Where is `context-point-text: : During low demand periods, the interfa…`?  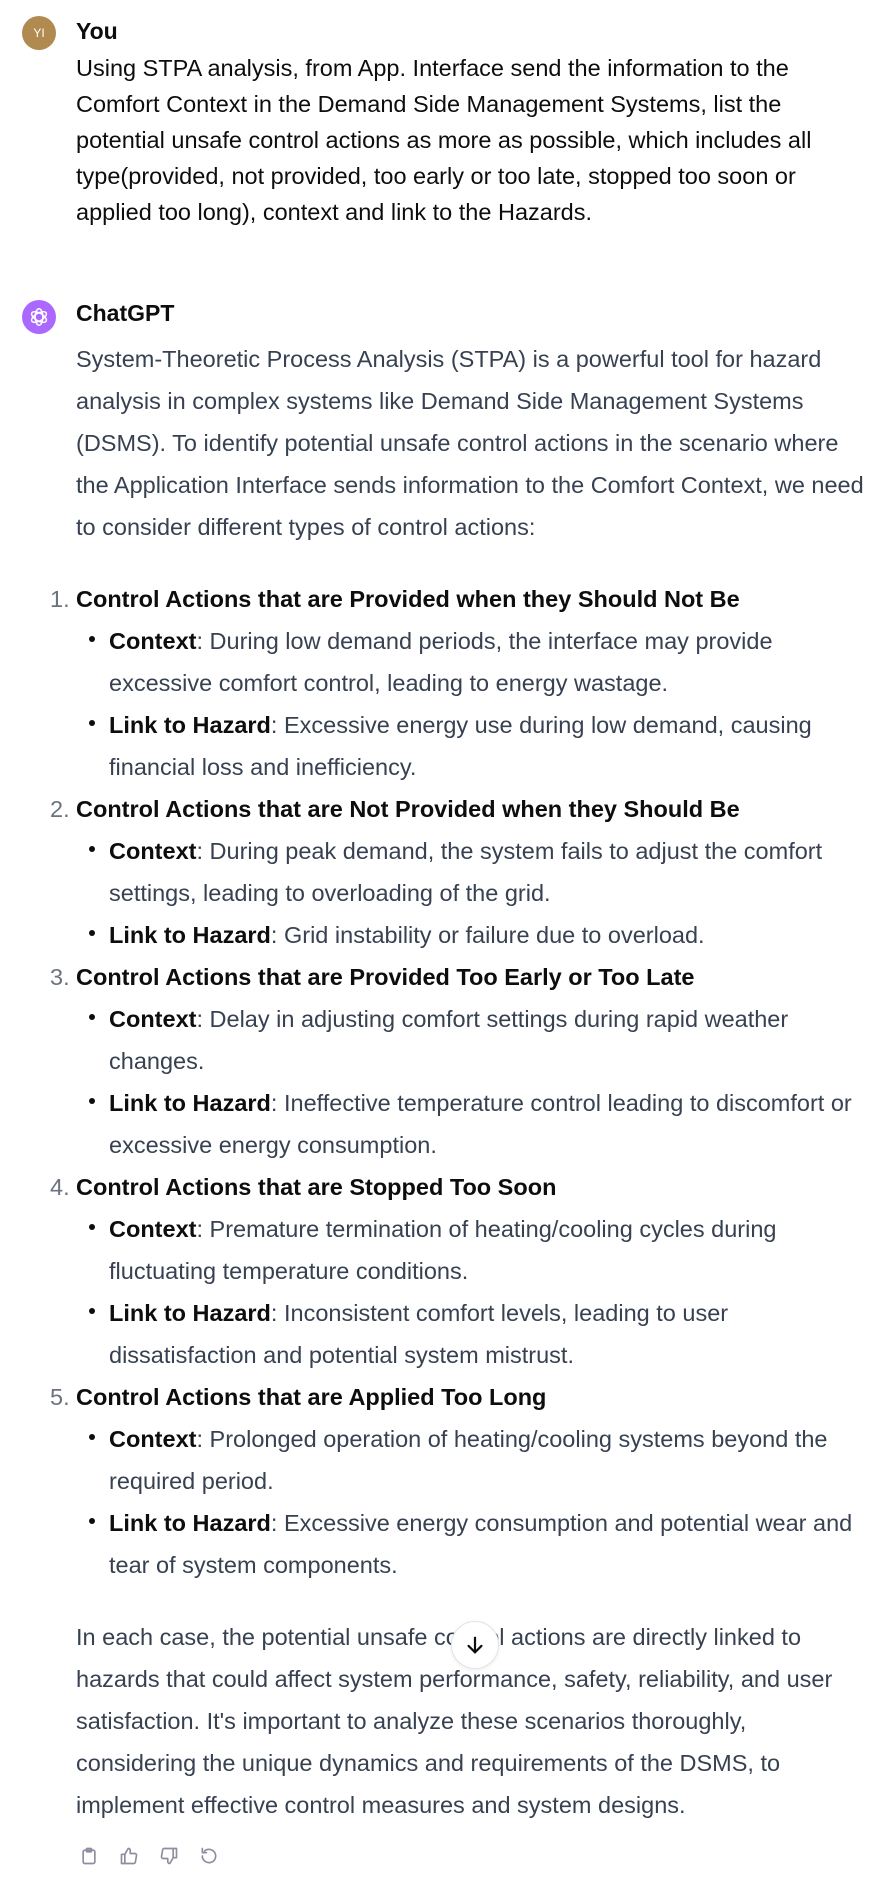
context-point-text: : During low demand periods, the interfa… is located at coordinates (441, 662).